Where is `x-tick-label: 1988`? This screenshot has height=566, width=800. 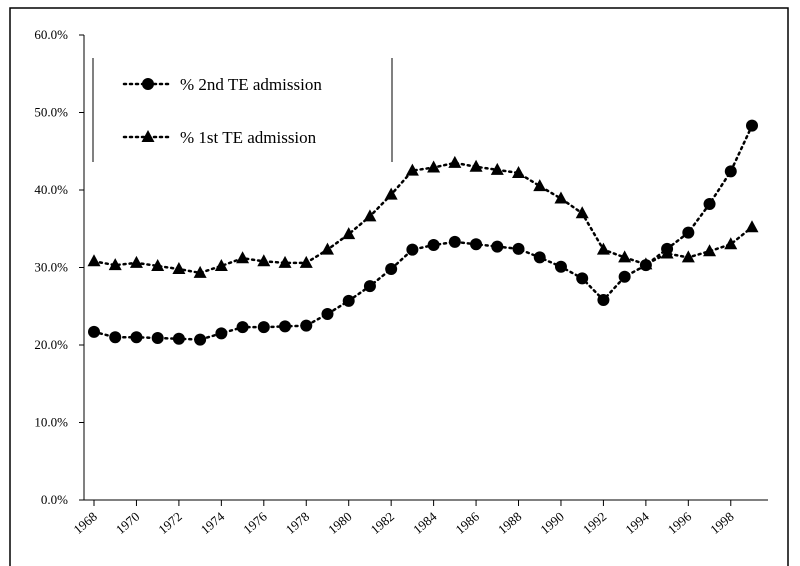
x-tick-label: 1988 is located at coordinates (510, 523).